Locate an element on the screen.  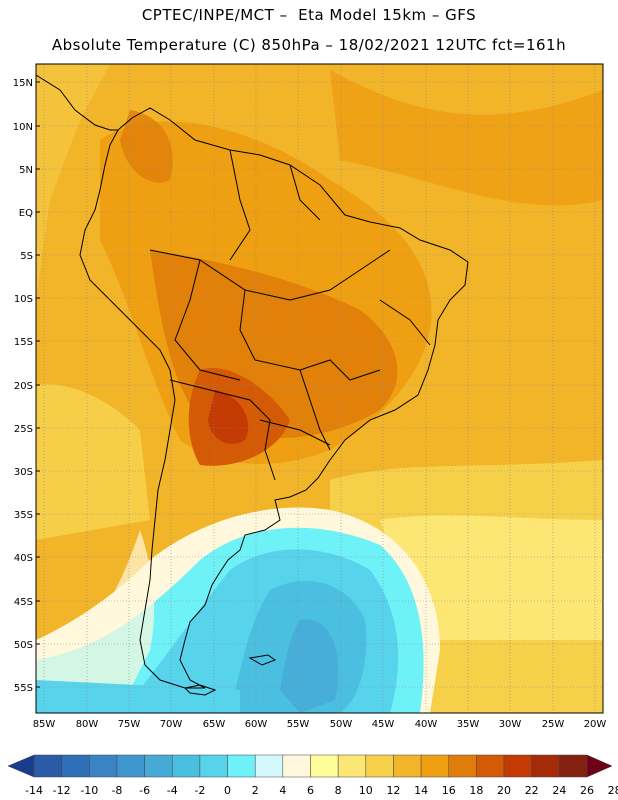
colorbar-label: 8 is located at coordinates (338, 790).